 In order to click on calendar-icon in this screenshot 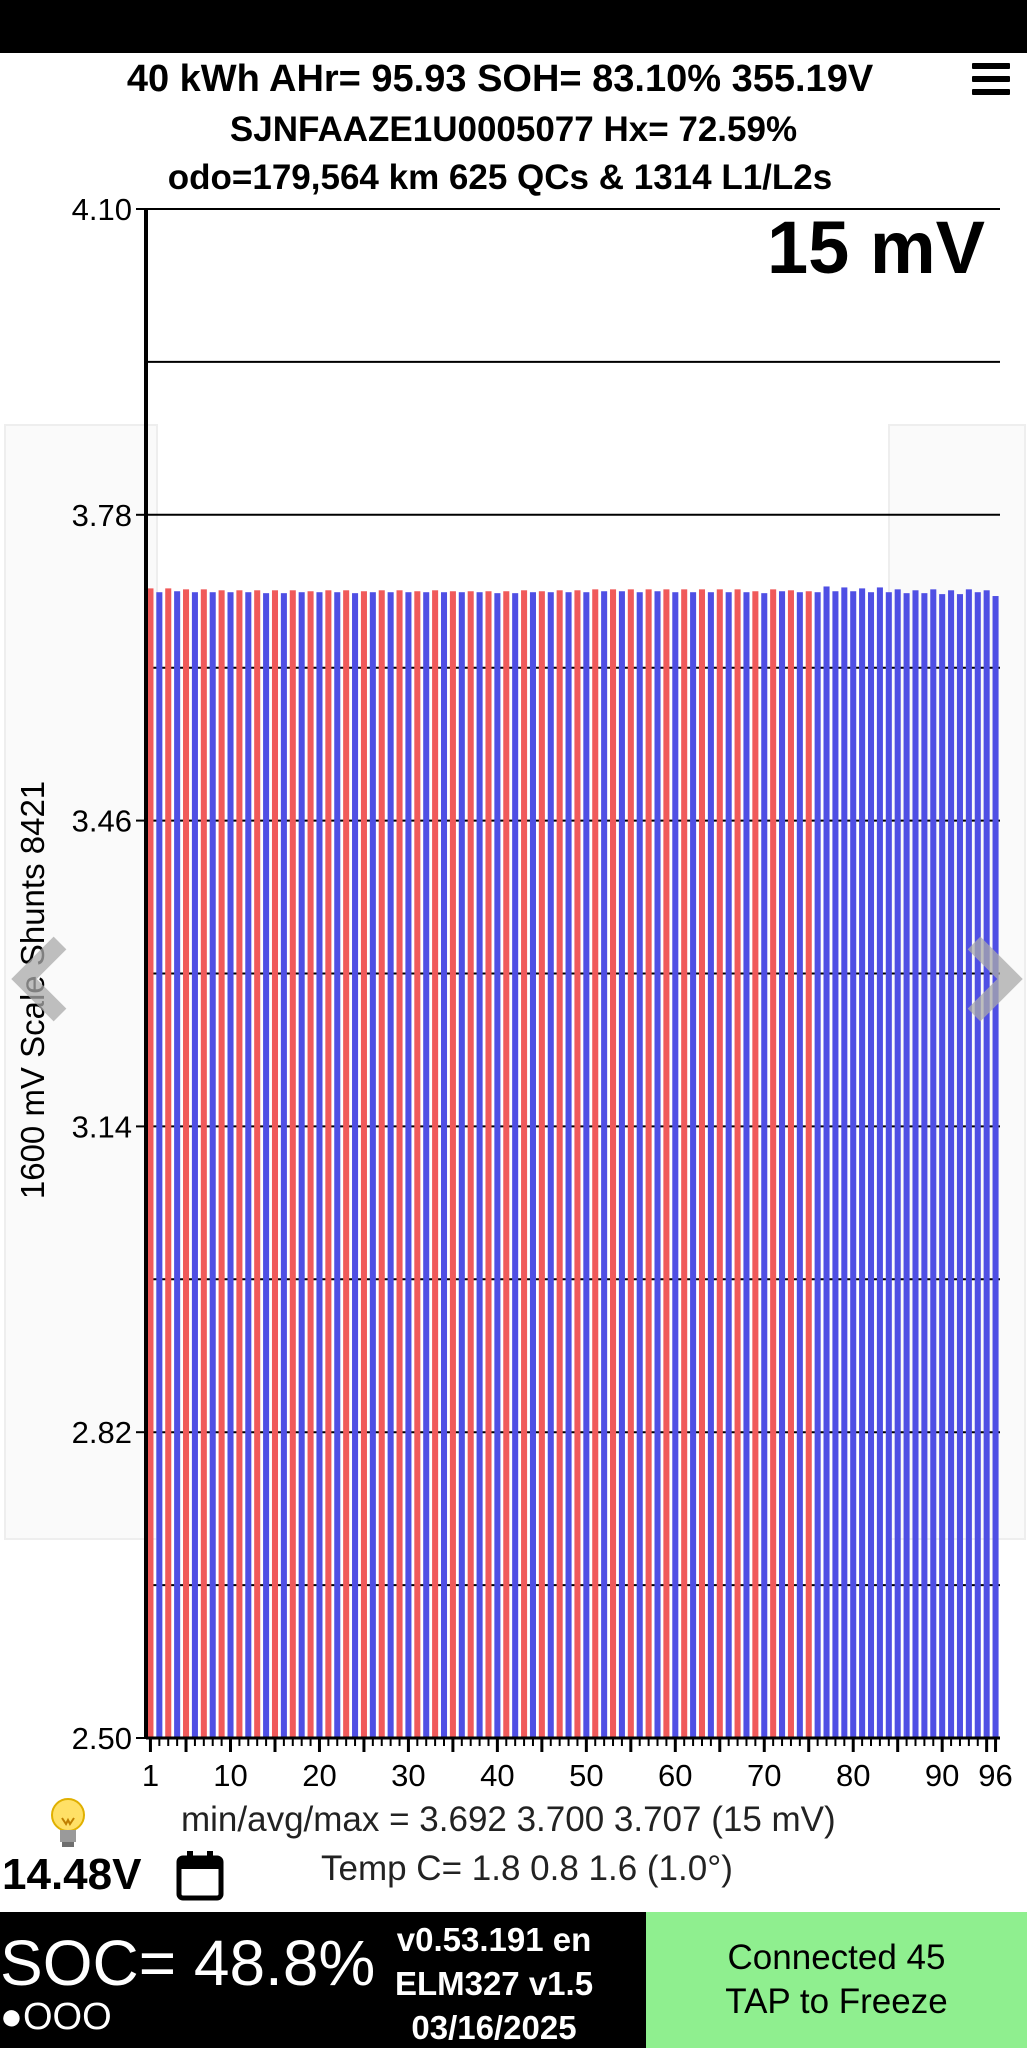, I will do `click(200, 1876)`.